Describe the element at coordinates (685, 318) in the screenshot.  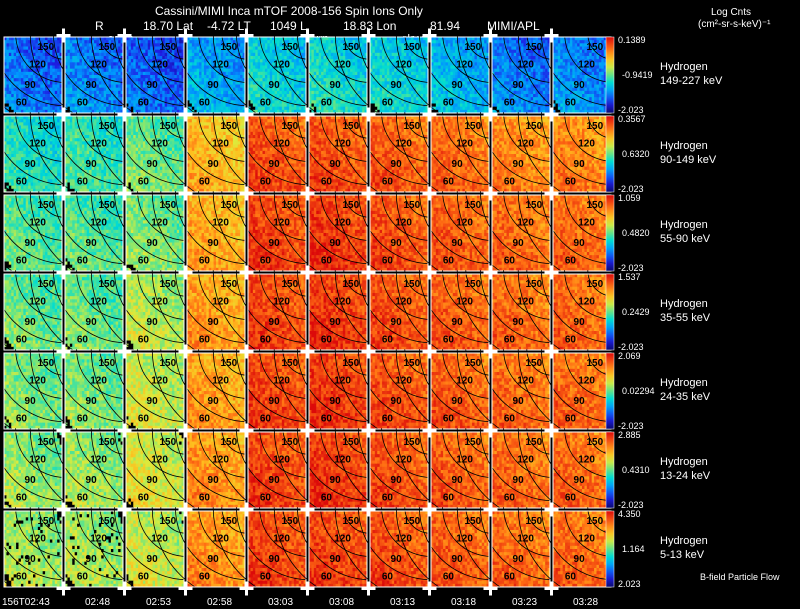
I see `energy-label: 35-55 keV` at that location.